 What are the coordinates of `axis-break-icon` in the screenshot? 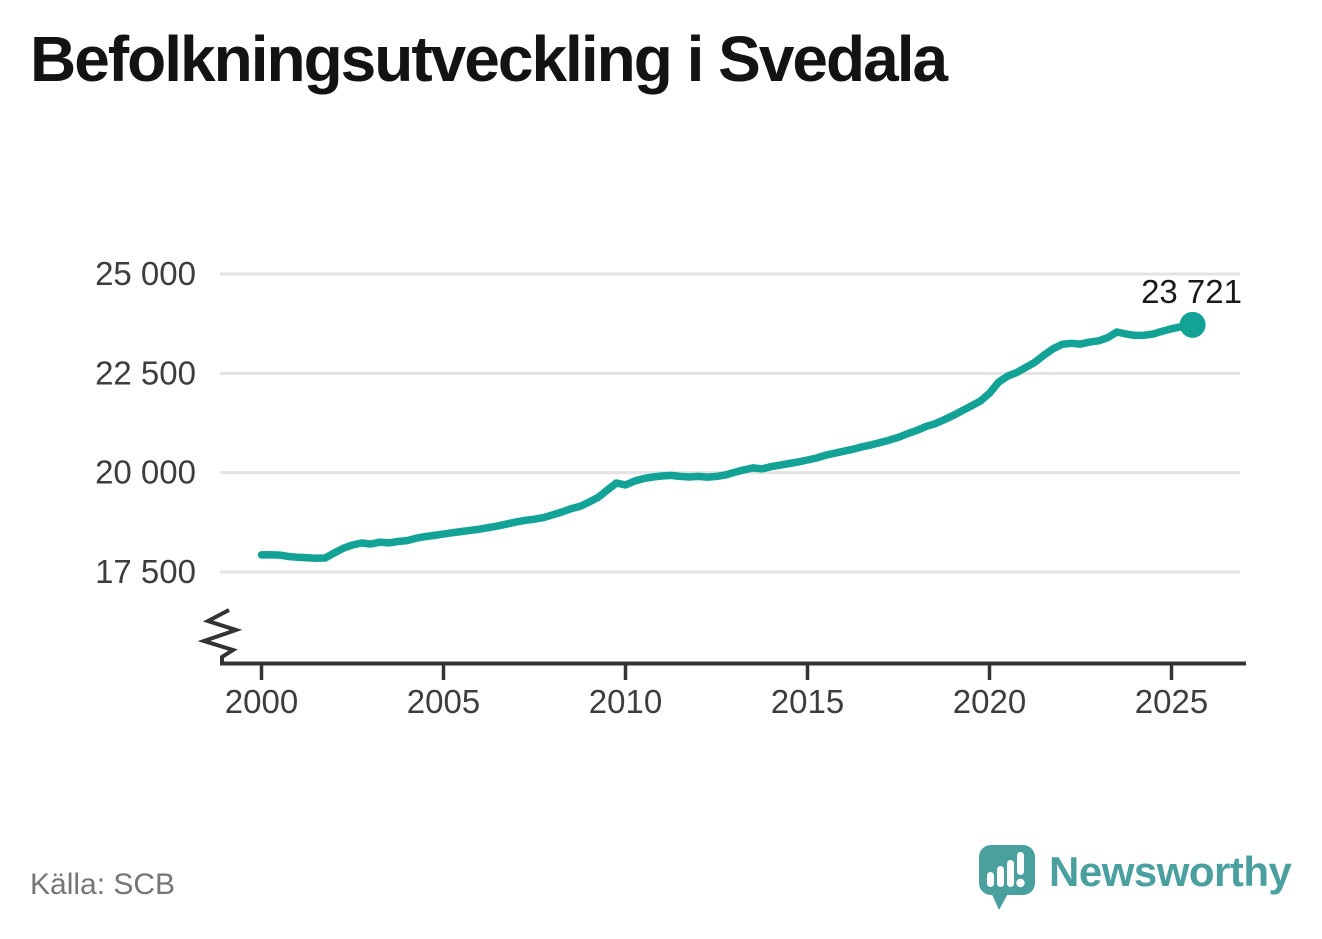 It's located at (220, 635).